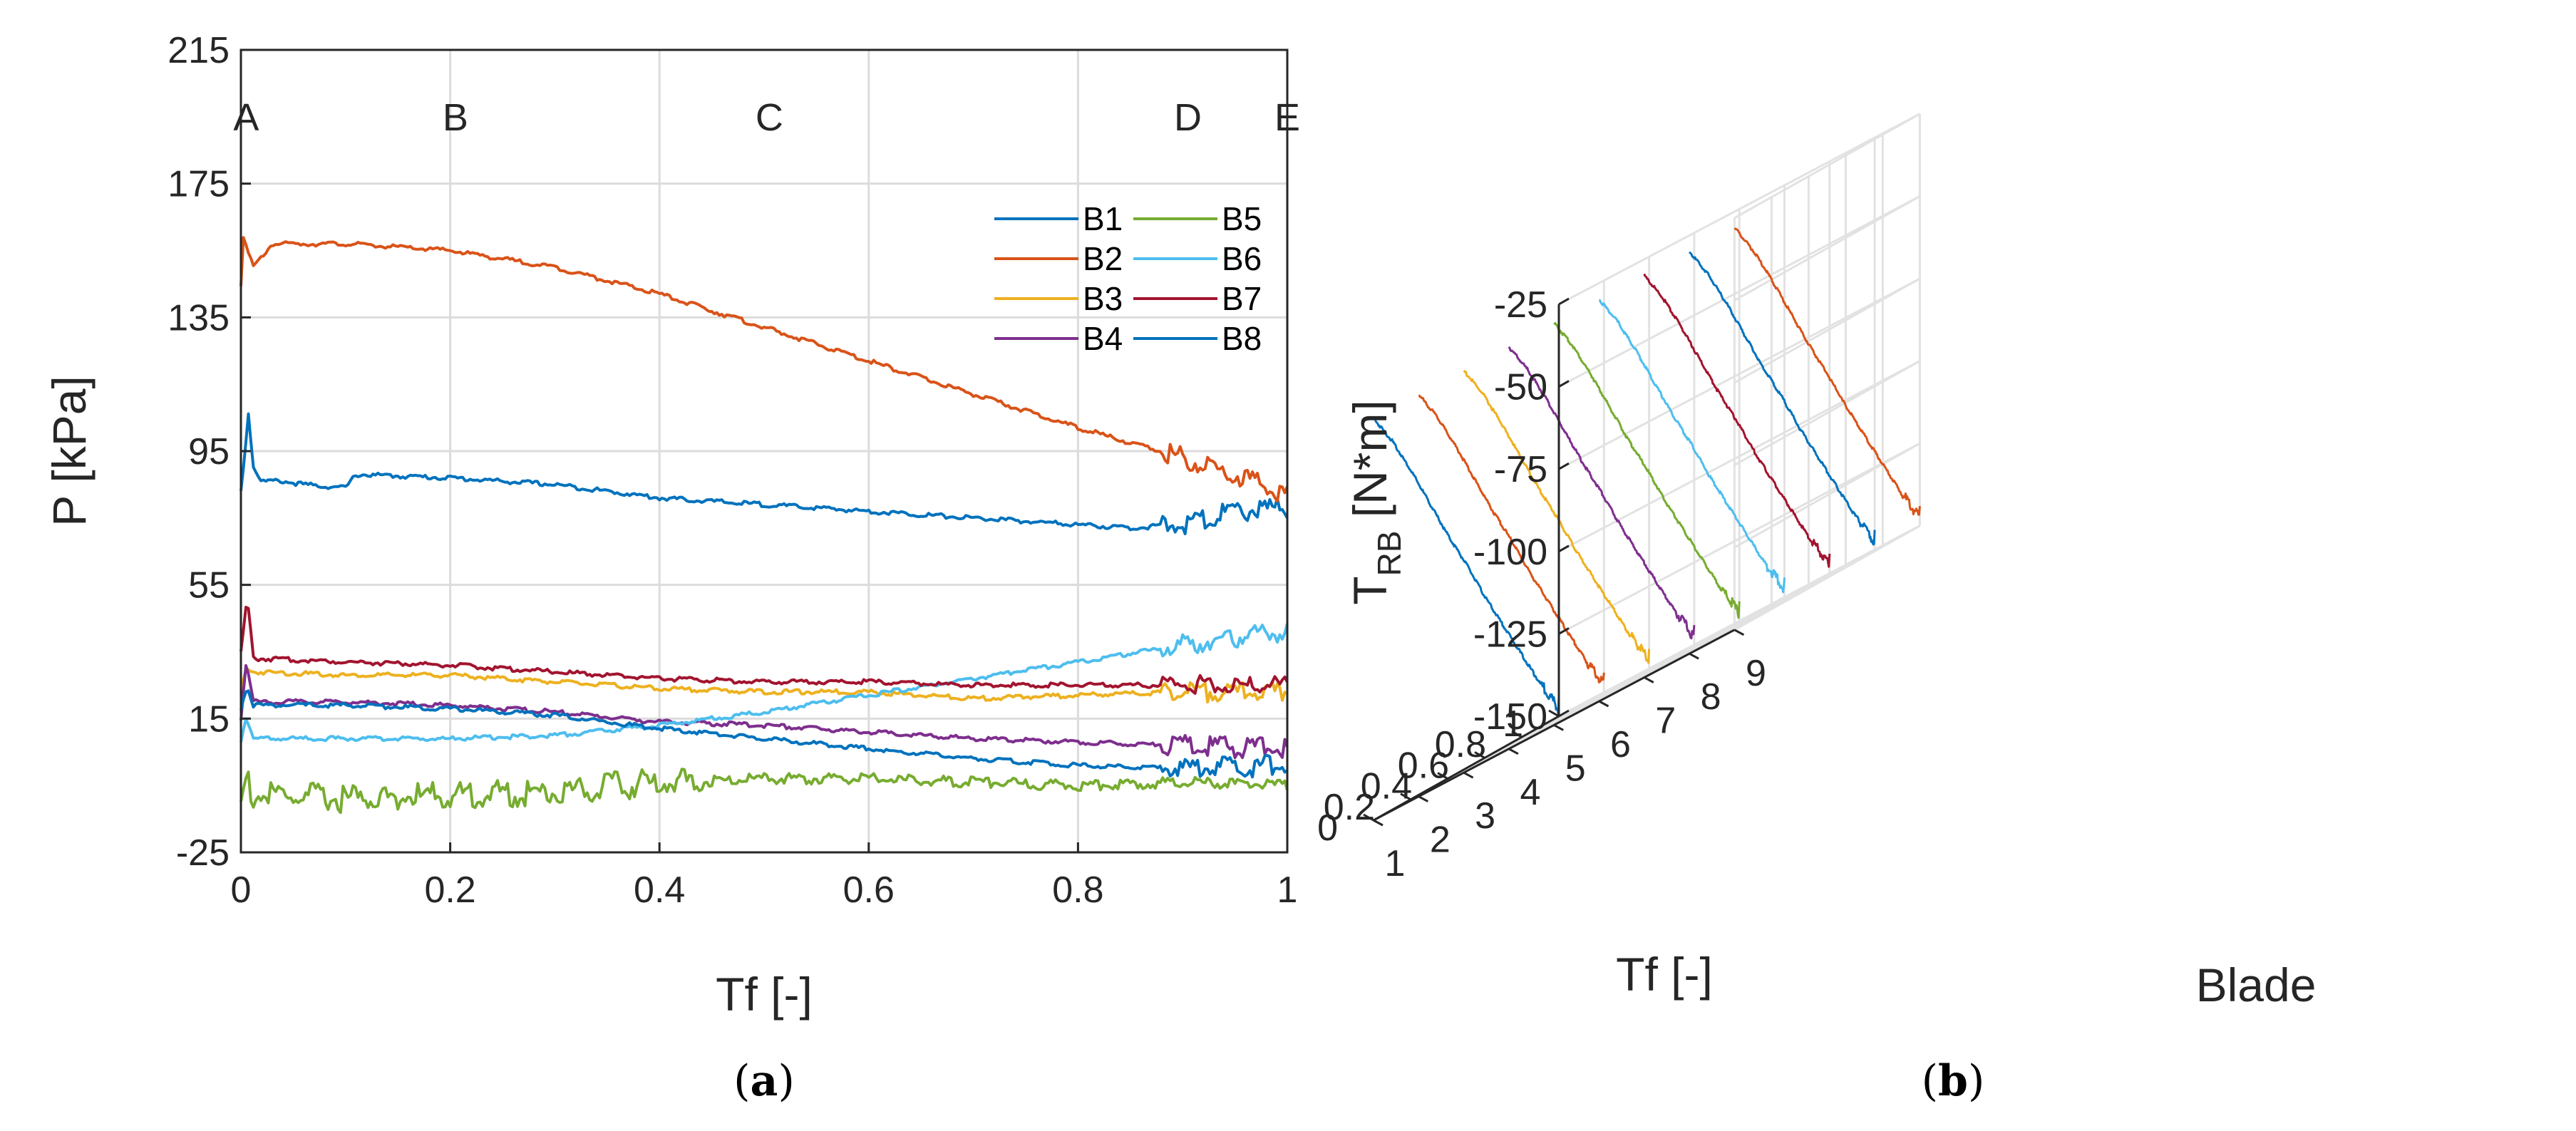 The width and height of the screenshot is (2576, 1131). Describe the element at coordinates (1756, 673) in the screenshot. I see `b-blade-tick-label: 9` at that location.